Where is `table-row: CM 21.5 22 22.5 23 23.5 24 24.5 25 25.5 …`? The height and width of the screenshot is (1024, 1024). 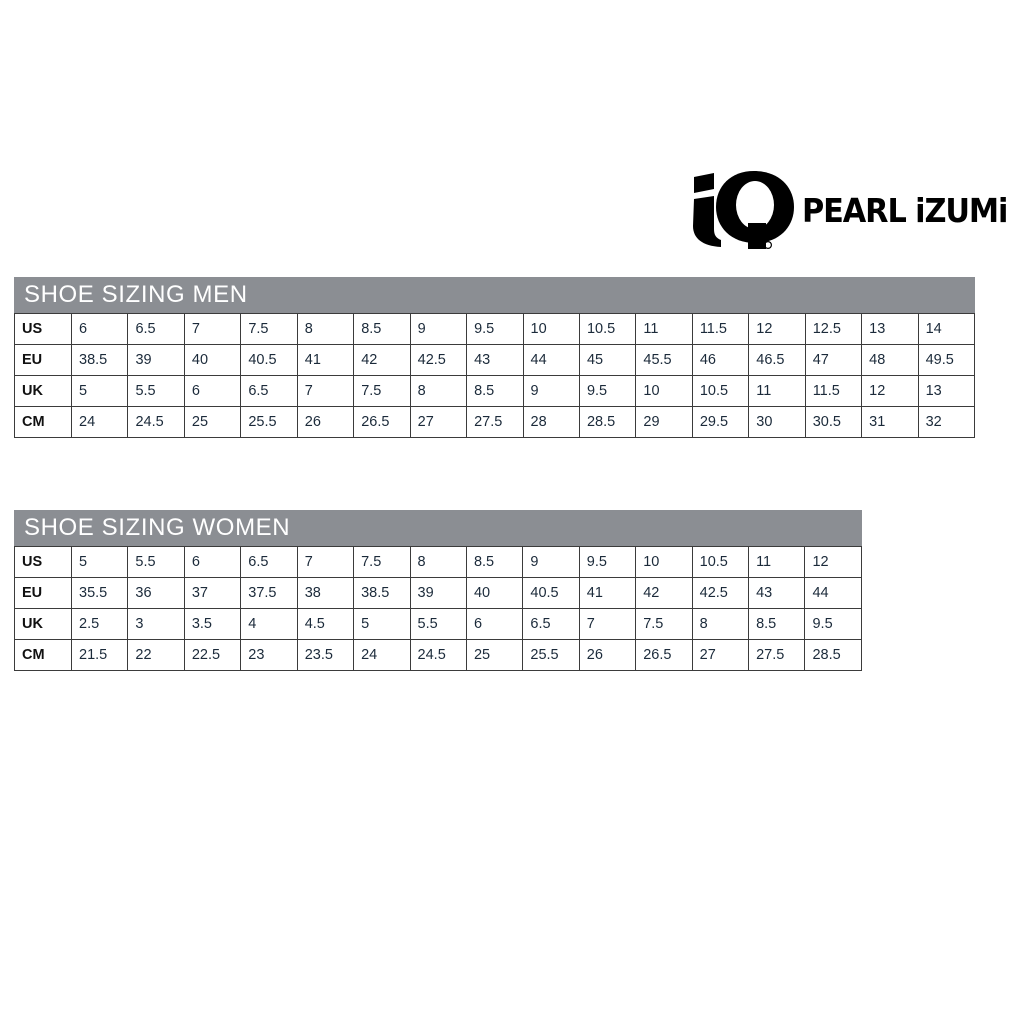
table-row: CM 21.5 22 22.5 23 23.5 24 24.5 25 25.5 … is located at coordinates (438, 655).